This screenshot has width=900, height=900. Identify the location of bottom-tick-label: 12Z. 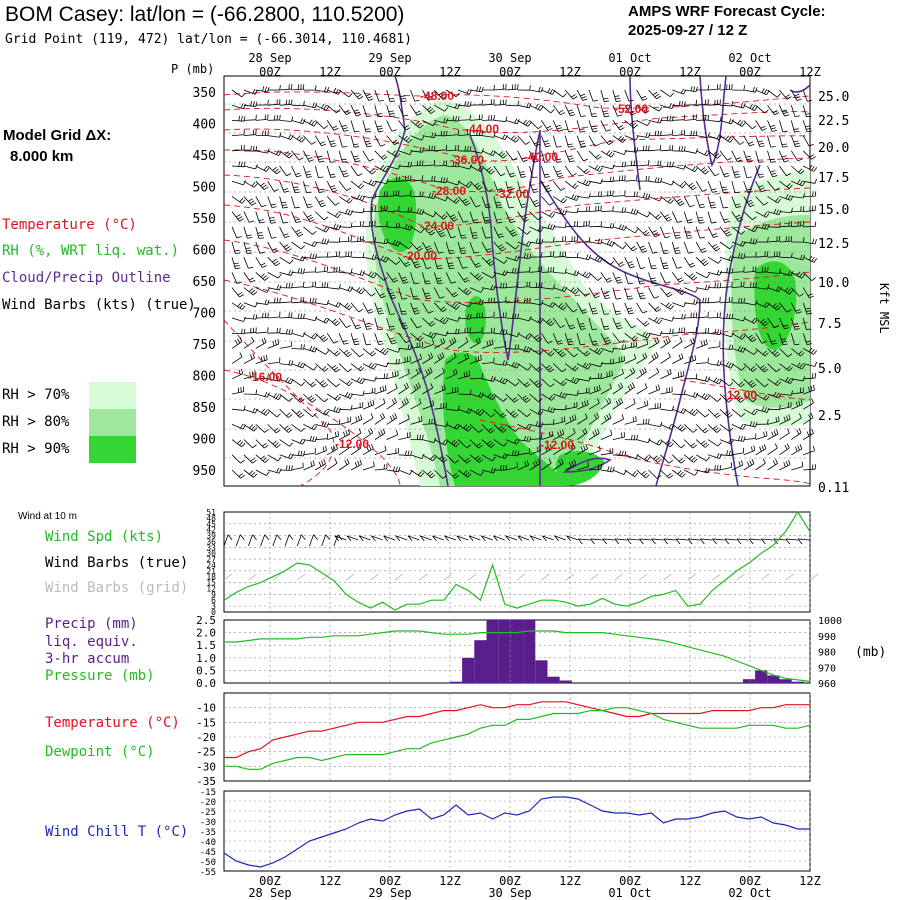
(450, 881).